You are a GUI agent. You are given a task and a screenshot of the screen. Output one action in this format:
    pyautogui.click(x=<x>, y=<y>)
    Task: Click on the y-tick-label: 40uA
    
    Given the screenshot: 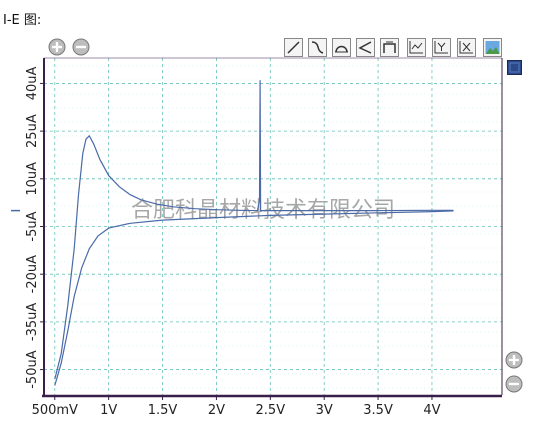 What is the action you would take?
    pyautogui.click(x=32, y=83)
    